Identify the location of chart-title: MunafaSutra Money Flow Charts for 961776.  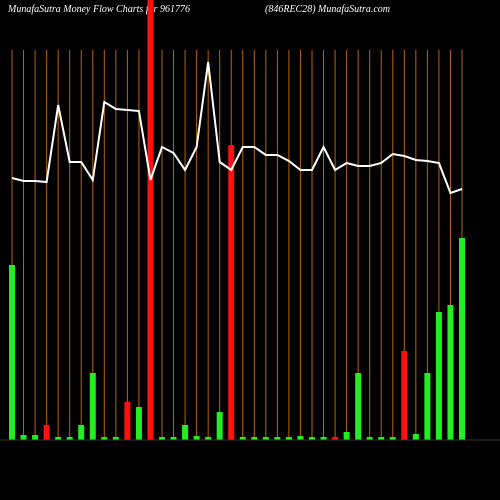
(98, 9).